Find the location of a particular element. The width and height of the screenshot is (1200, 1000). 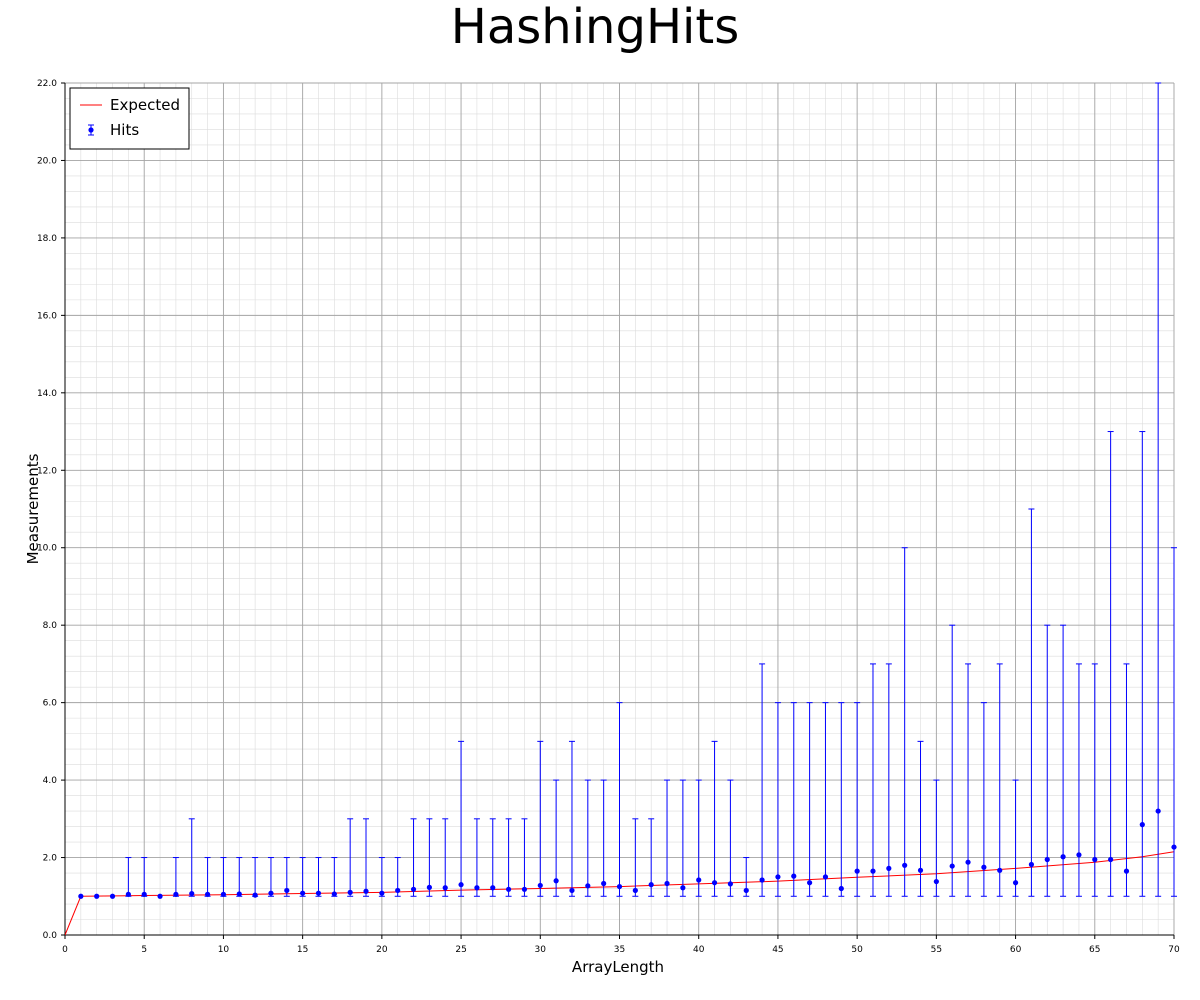

legend-label: Expected is located at coordinates (145, 105).